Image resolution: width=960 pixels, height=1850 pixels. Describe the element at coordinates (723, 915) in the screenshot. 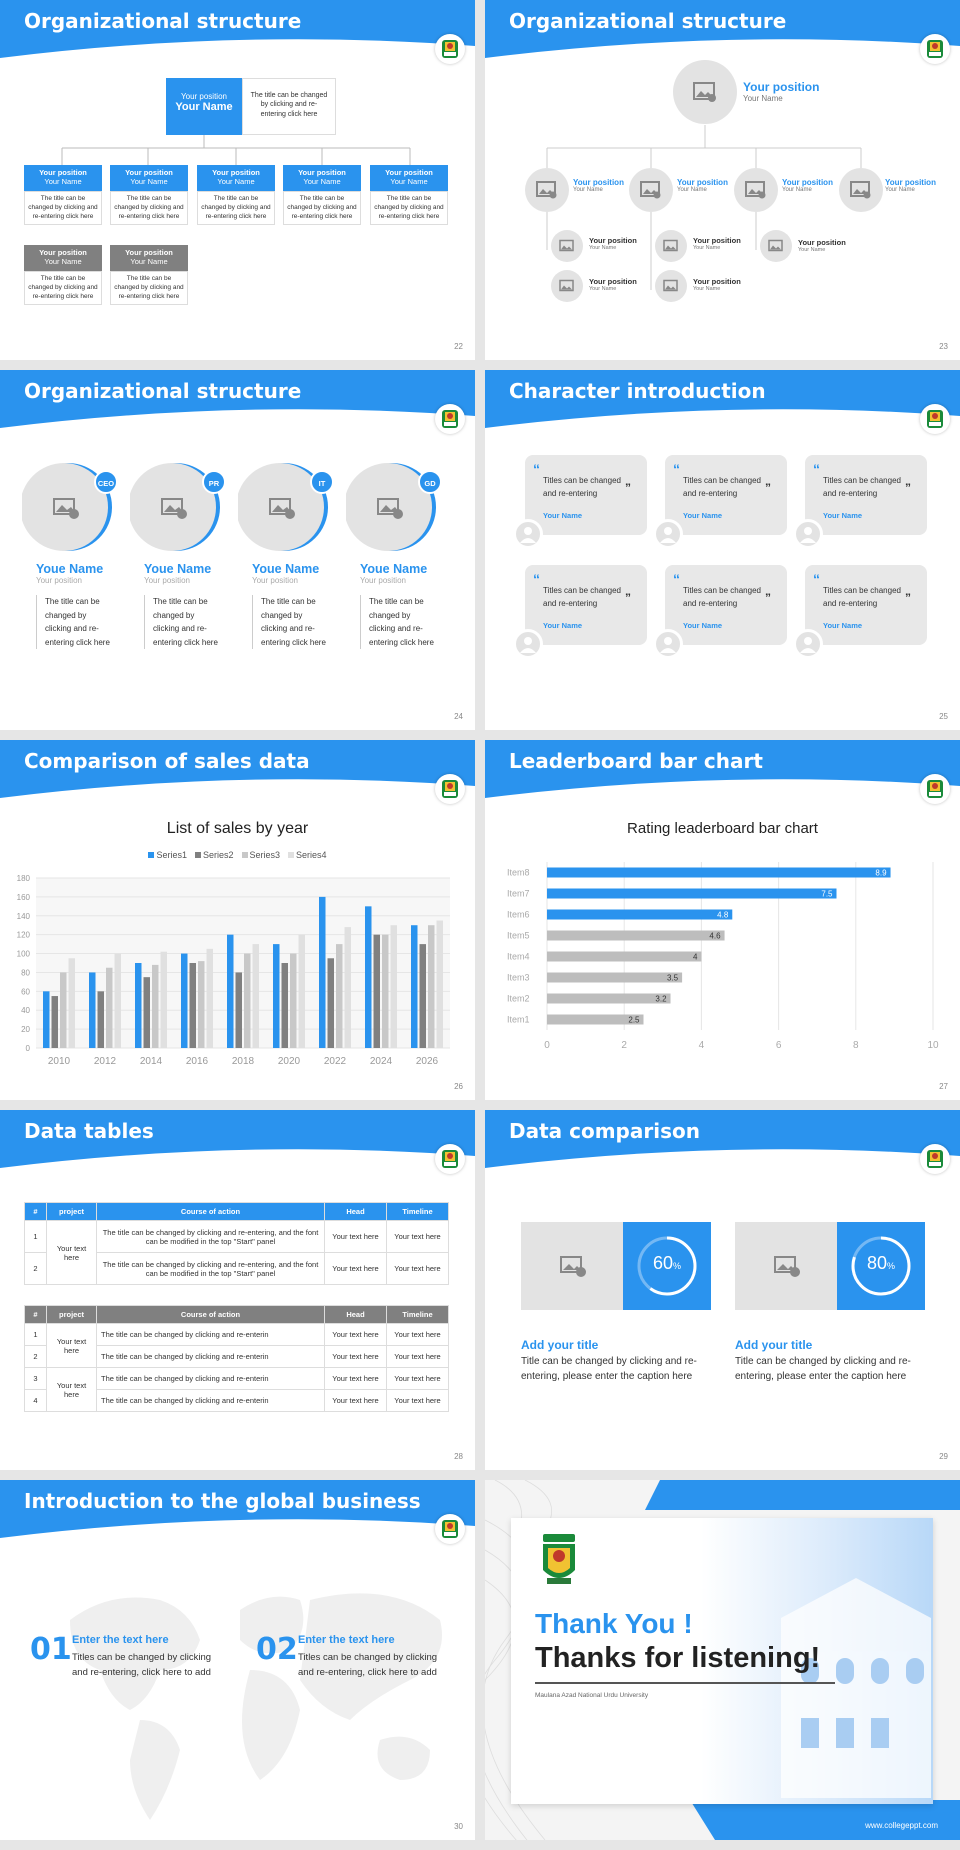

I see `data-label: 4.8` at that location.